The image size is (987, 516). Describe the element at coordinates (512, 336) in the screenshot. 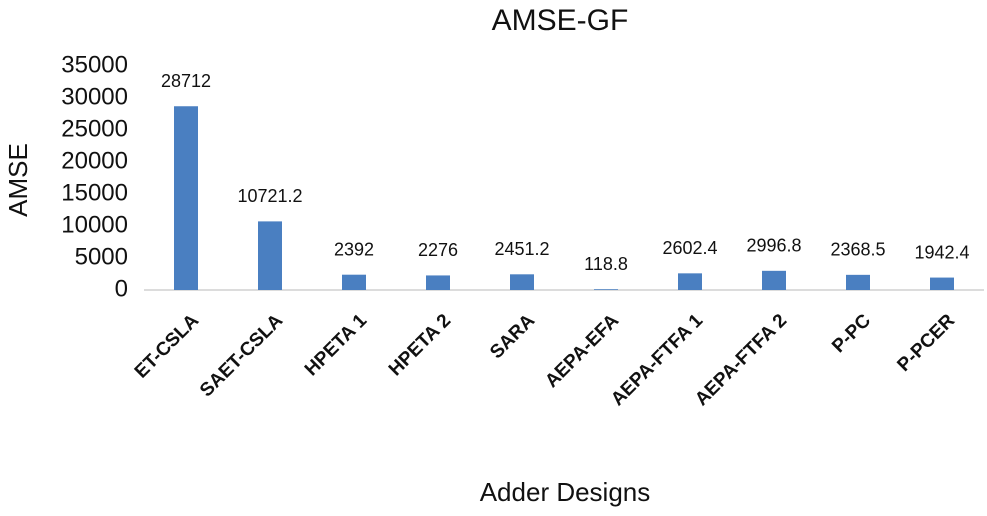

I see `x-tick-label: SARA` at that location.